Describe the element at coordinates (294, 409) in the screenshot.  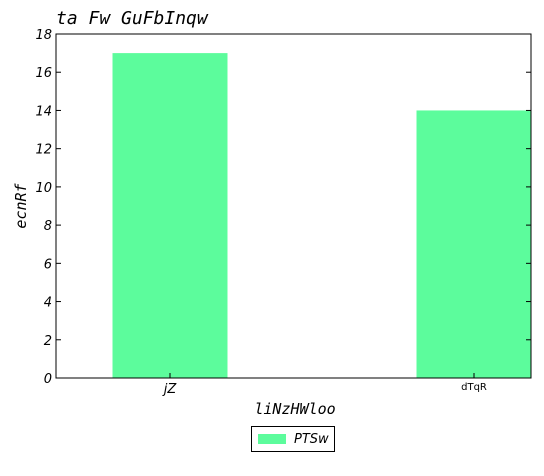
I see `x-axis-label: liNzHWloo` at that location.